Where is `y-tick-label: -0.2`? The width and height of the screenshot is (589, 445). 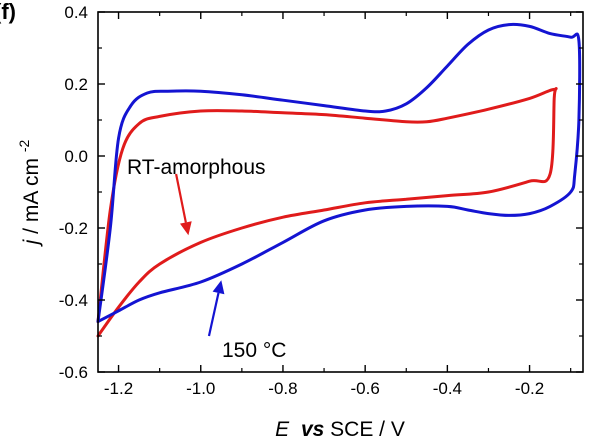
y-tick-label: -0.2 is located at coordinates (73, 228).